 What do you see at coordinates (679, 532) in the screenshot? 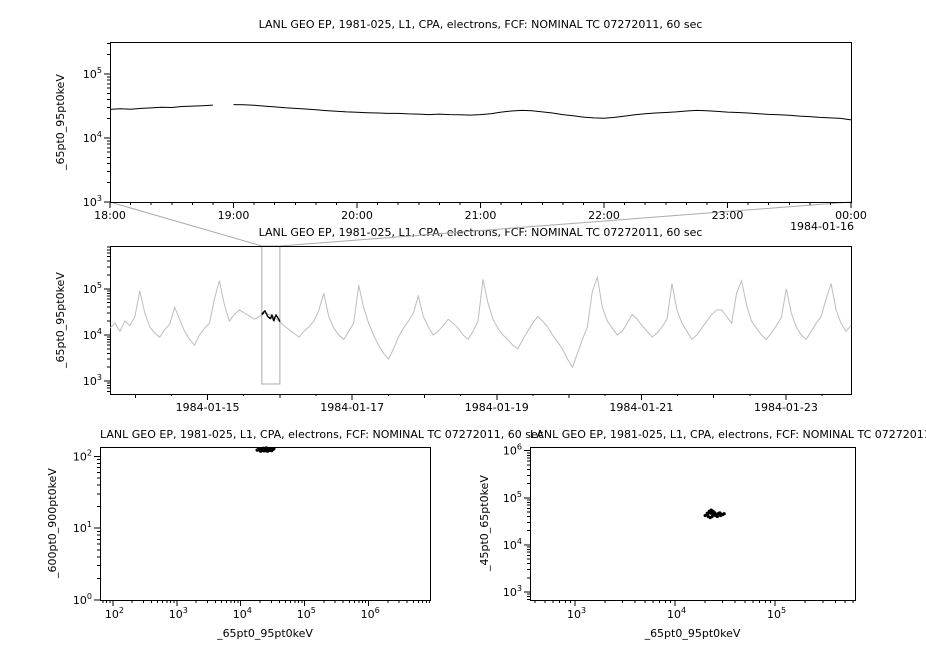
I see `scatter-right-plot: 10³ 10⁴ 10⁵ 10⁶ 10³ 10⁴ 10⁵` at bounding box center [679, 532].